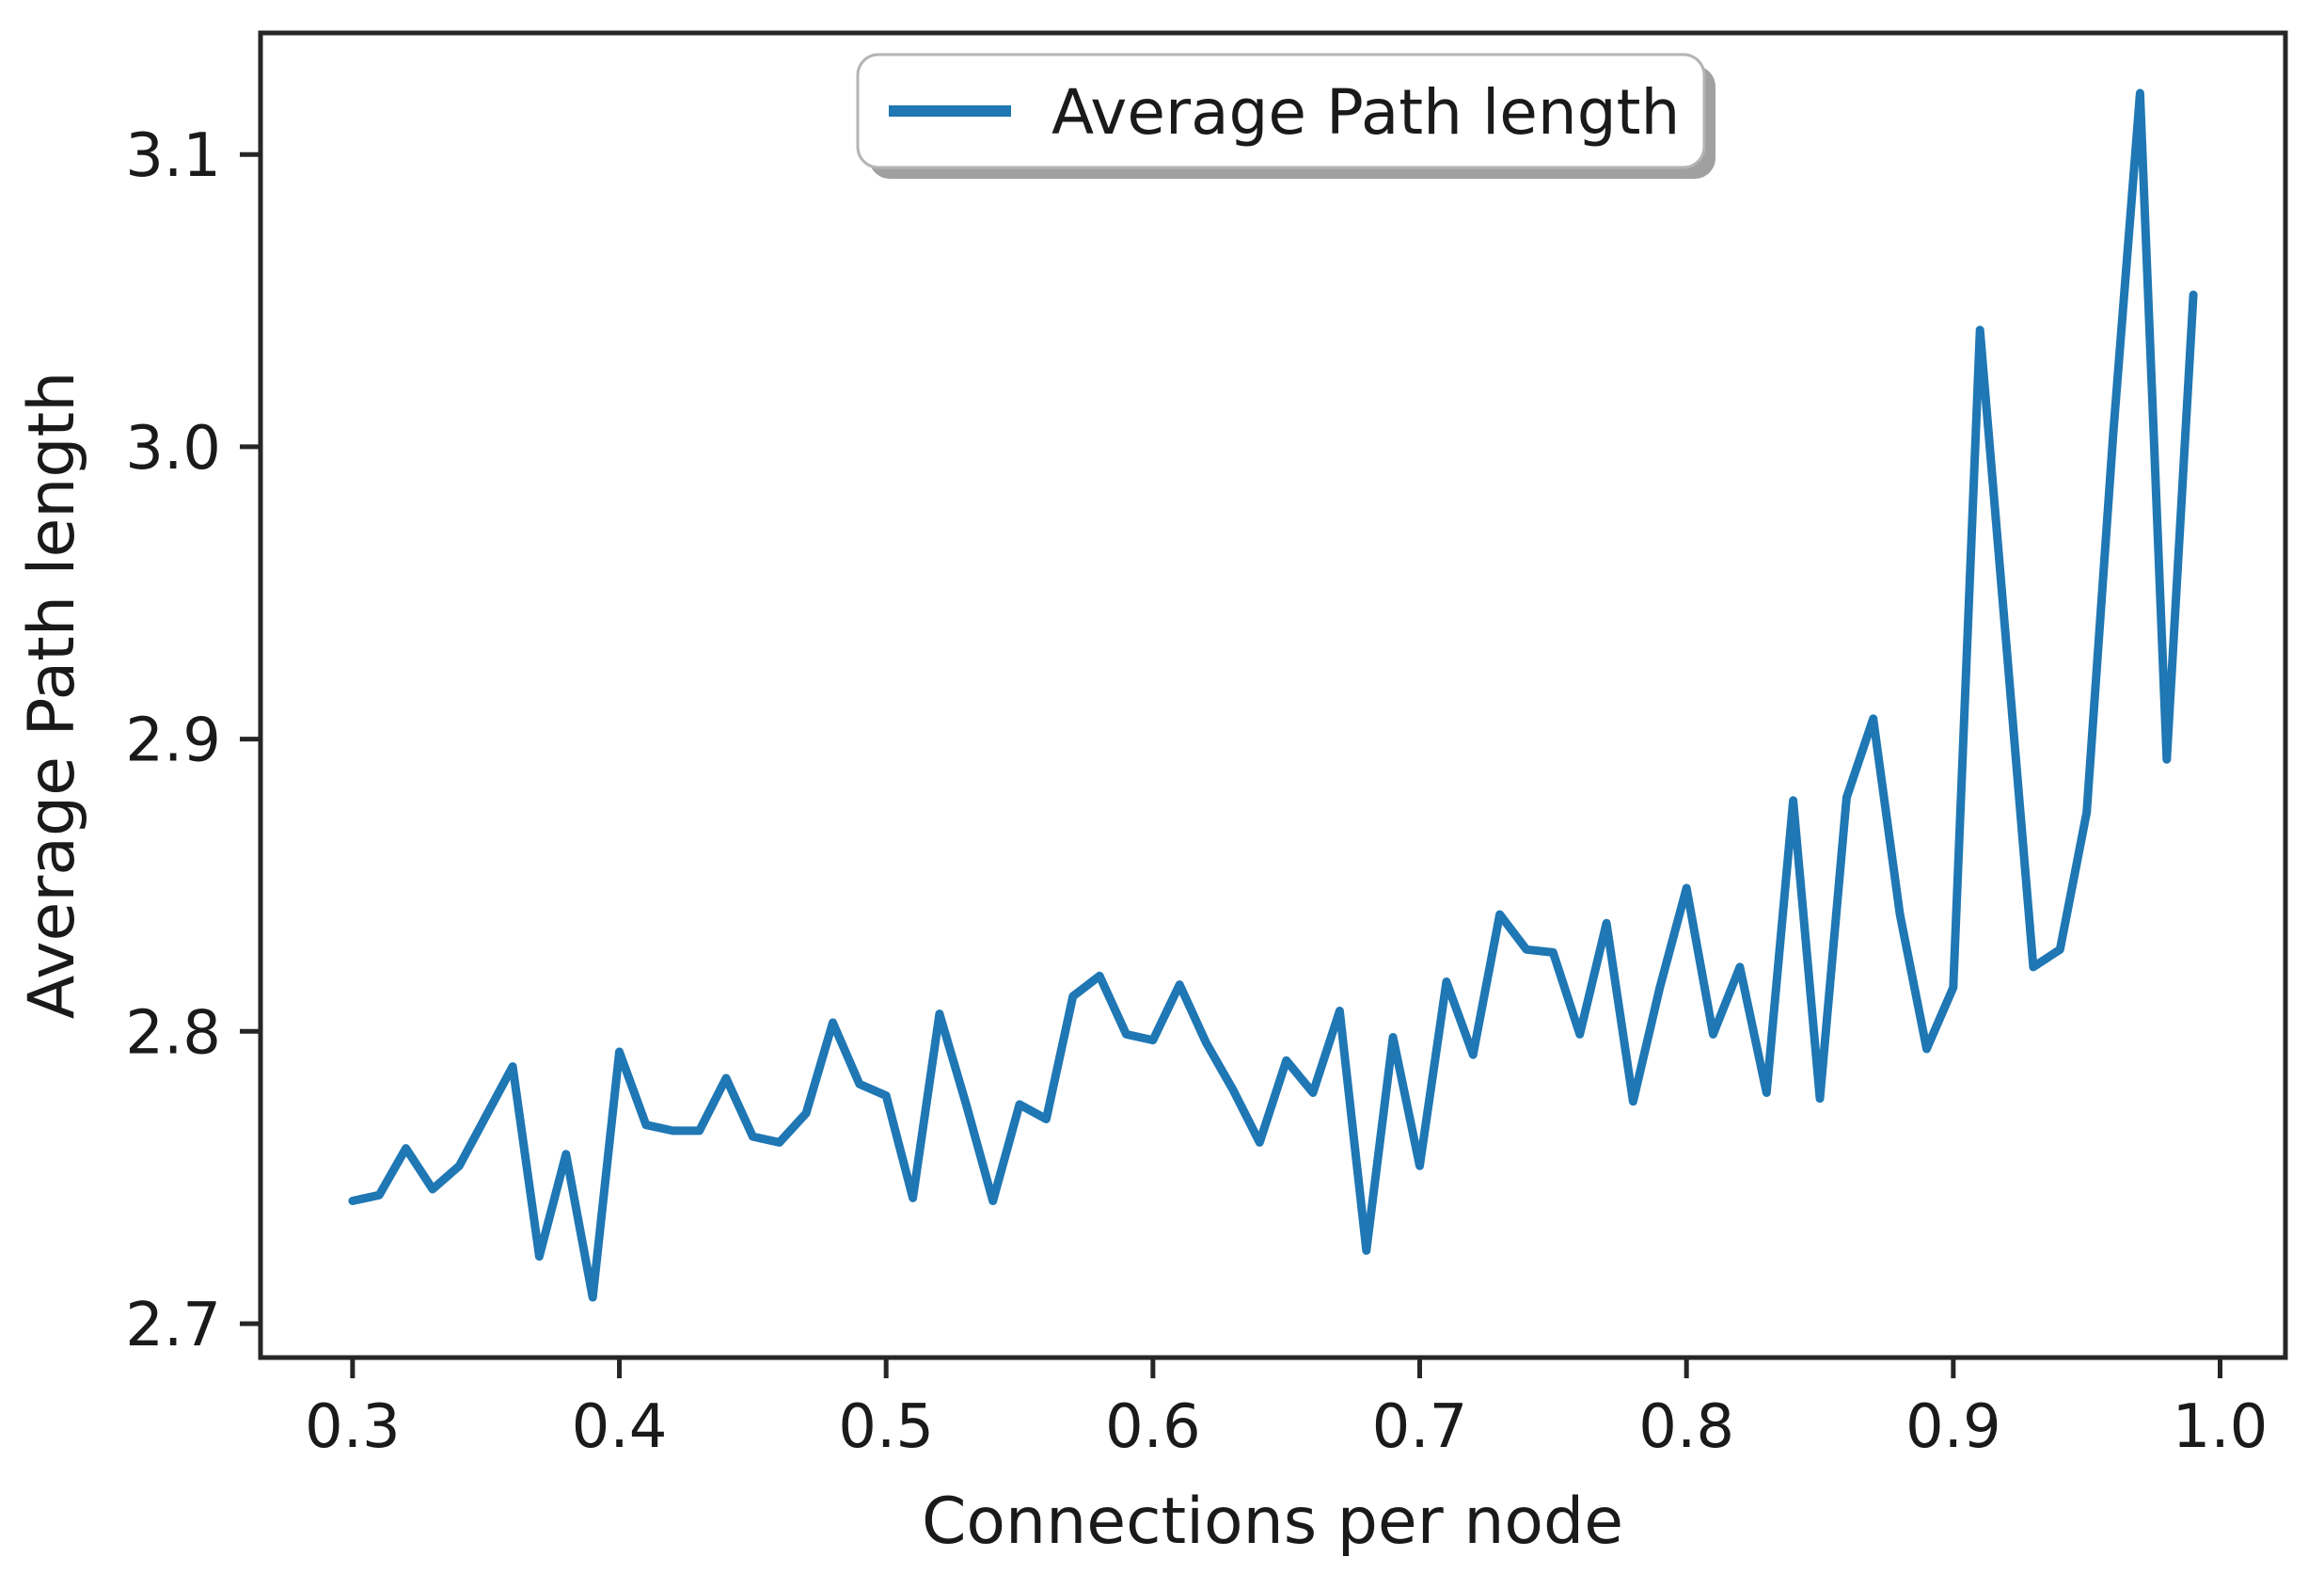  What do you see at coordinates (2221, 1427) in the screenshot?
I see `x-tick-label: 1.0` at bounding box center [2221, 1427].